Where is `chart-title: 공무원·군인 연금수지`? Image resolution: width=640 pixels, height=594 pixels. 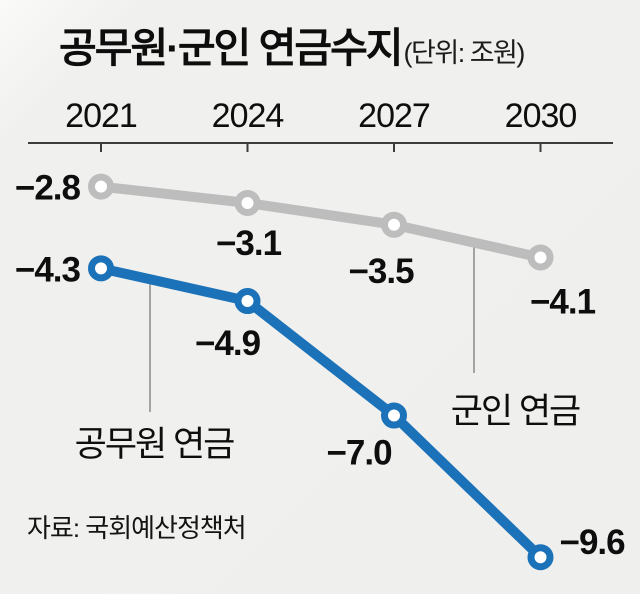
chart-title: 공무원·군인 연금수지 is located at coordinates (231, 48).